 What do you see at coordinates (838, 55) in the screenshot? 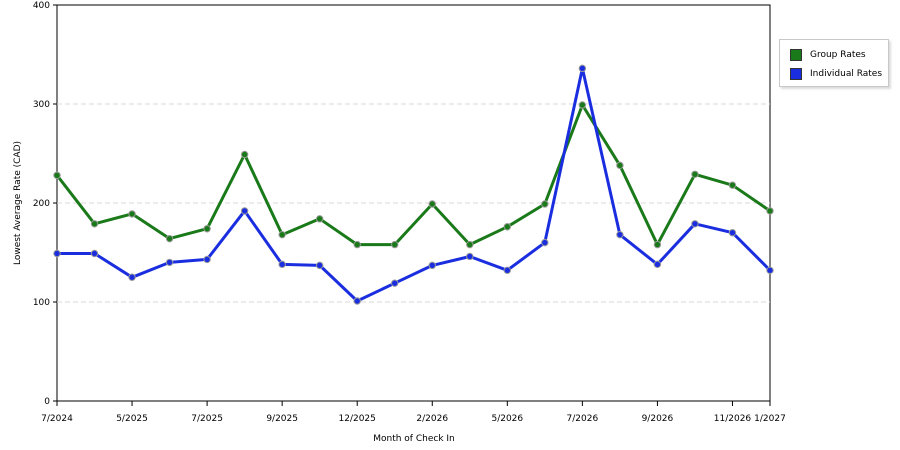
I see `legend-label-group-rates: Group Rates` at bounding box center [838, 55].